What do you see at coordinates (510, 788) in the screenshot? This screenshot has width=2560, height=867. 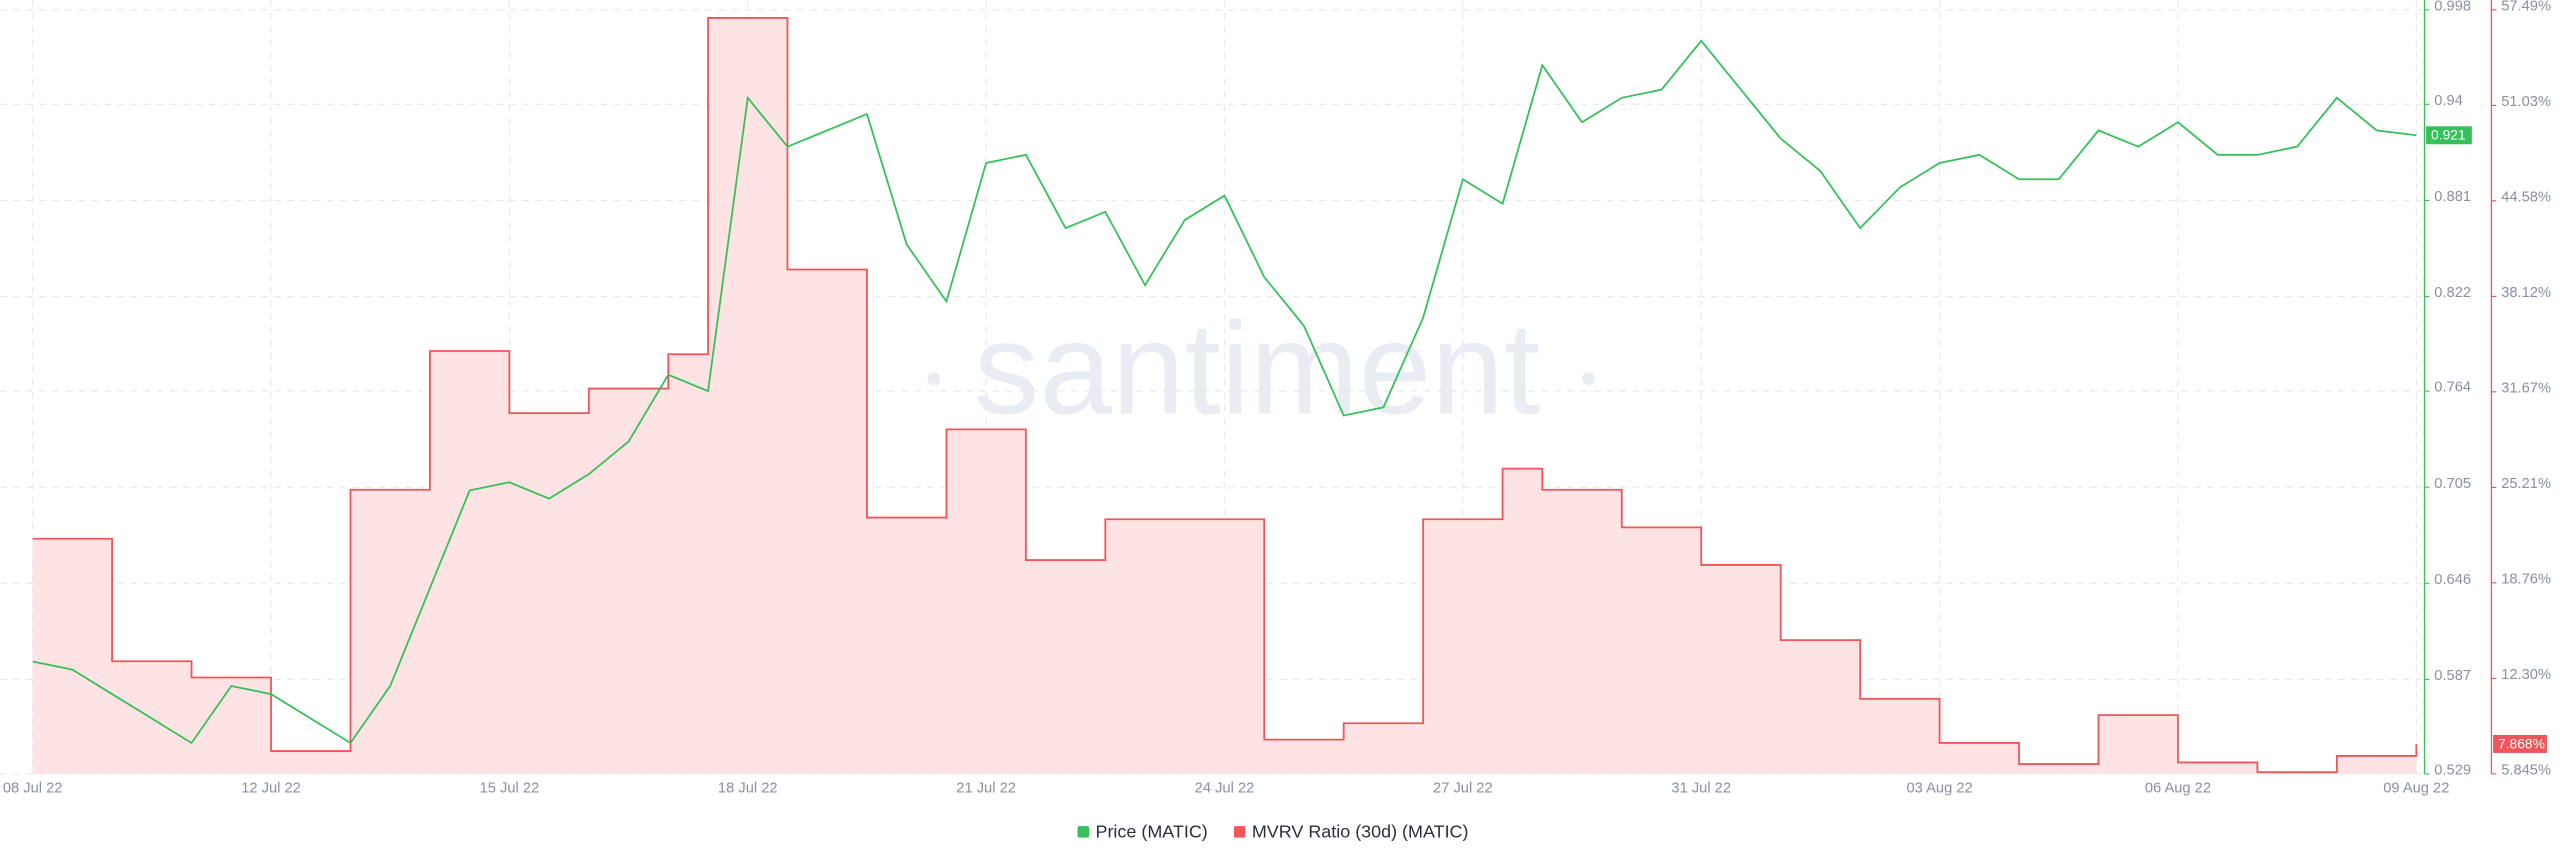 I see `x-tick-label: 15 Jul 22` at bounding box center [510, 788].